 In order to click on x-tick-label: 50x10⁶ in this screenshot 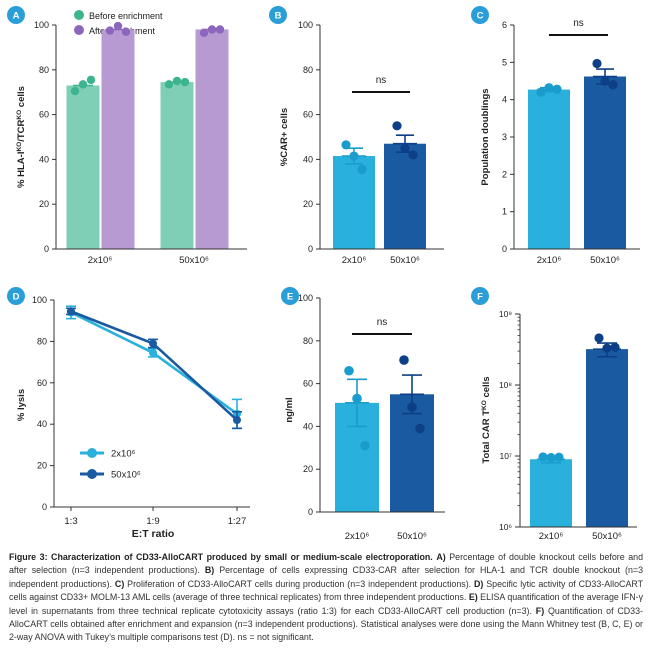, I will do `click(605, 260)`.